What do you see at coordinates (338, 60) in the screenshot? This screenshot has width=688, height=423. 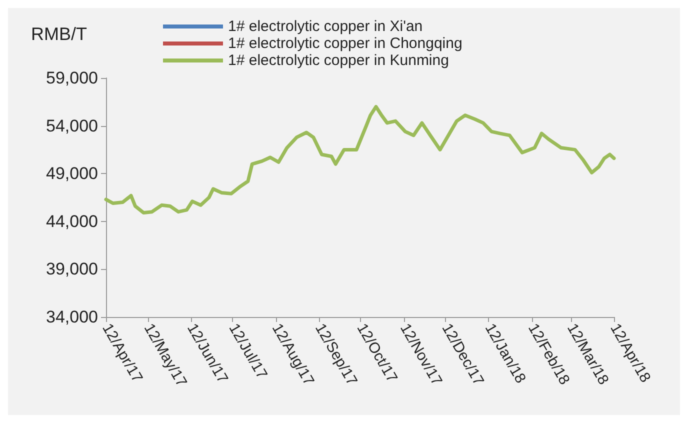 I see `legend-label: 1# electrolytic copper in Kunming` at bounding box center [338, 60].